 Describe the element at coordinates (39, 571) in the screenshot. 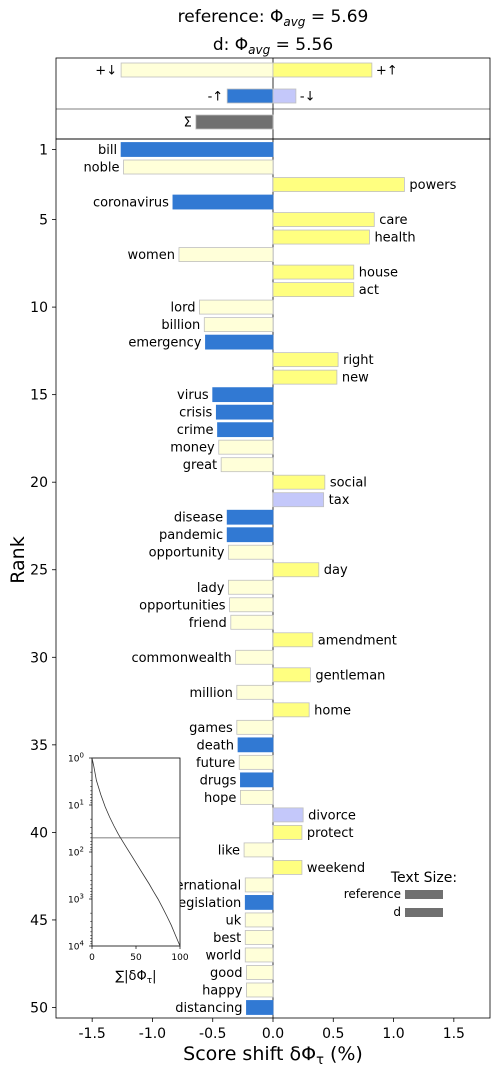

I see `y-tick-label: 25` at that location.